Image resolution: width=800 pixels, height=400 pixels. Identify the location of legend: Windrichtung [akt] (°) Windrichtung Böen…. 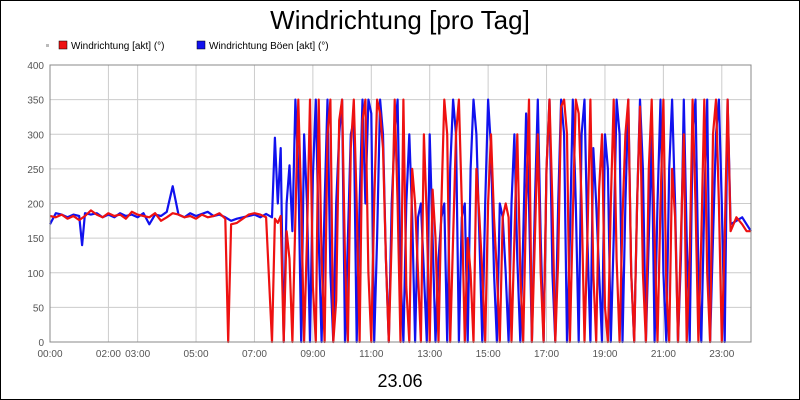
(187, 46).